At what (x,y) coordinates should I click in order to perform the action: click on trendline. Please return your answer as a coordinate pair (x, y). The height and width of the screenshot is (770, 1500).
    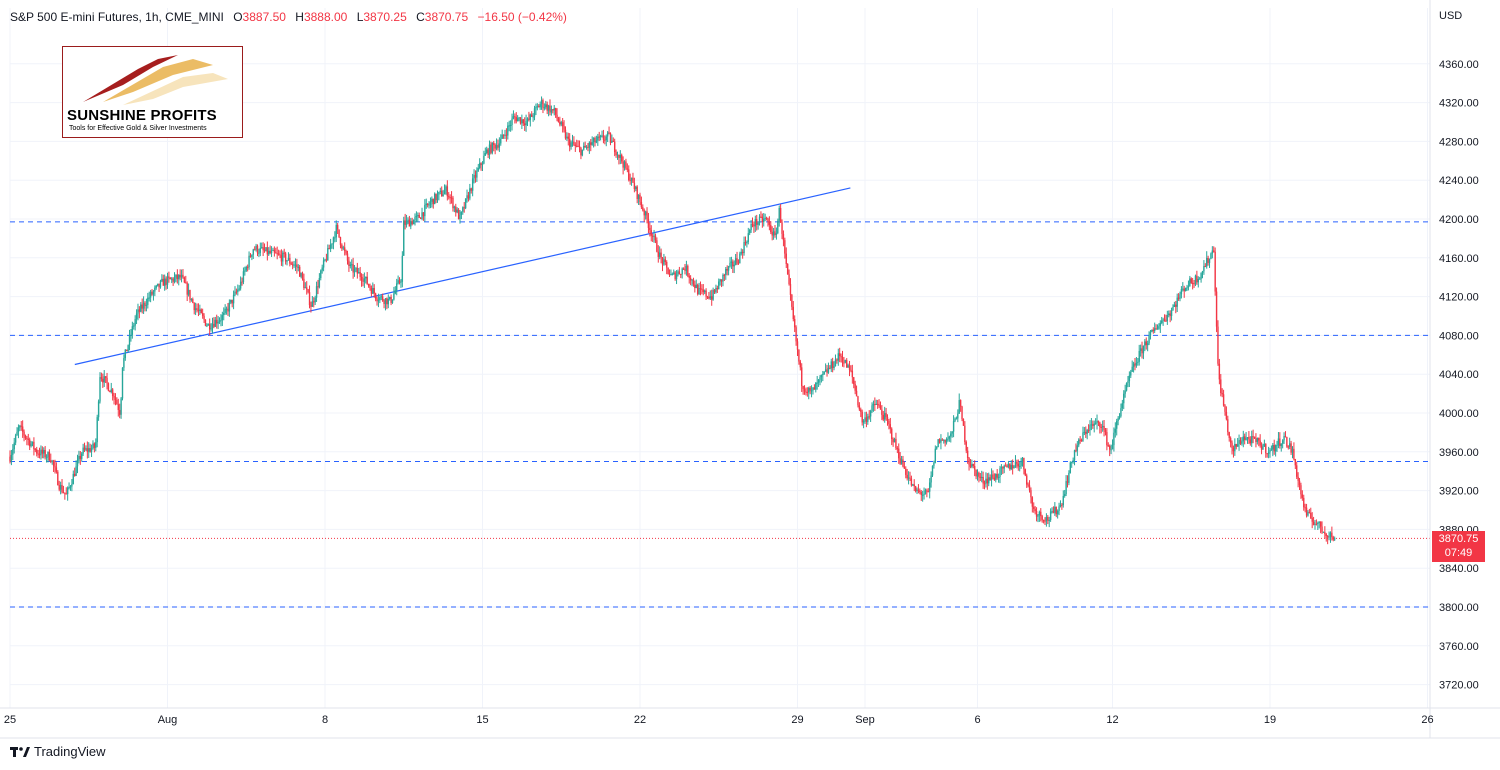
    Looking at the image, I should click on (462, 276).